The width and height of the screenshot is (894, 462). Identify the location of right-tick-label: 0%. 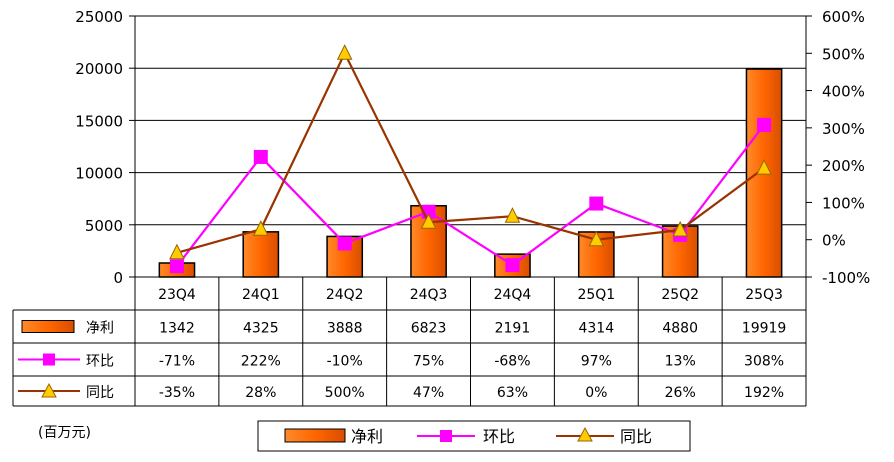
(834, 241).